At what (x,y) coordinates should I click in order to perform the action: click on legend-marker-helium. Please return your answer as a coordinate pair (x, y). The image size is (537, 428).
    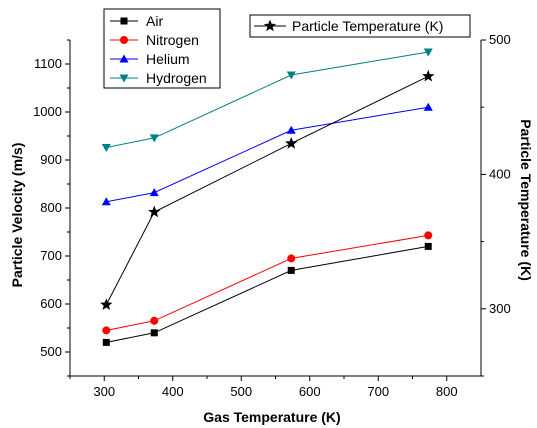
    Looking at the image, I should click on (124, 58).